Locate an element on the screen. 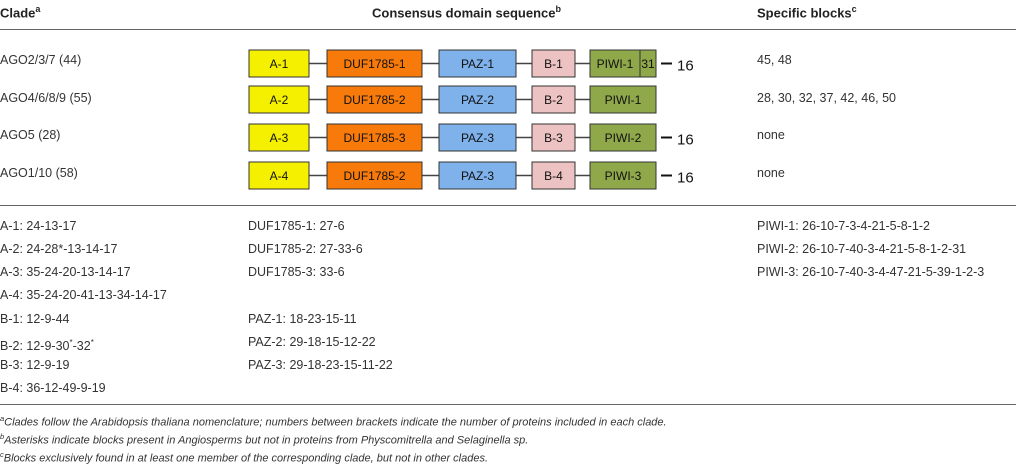  block-item: B-1: 12-9-44 is located at coordinates (35, 319).